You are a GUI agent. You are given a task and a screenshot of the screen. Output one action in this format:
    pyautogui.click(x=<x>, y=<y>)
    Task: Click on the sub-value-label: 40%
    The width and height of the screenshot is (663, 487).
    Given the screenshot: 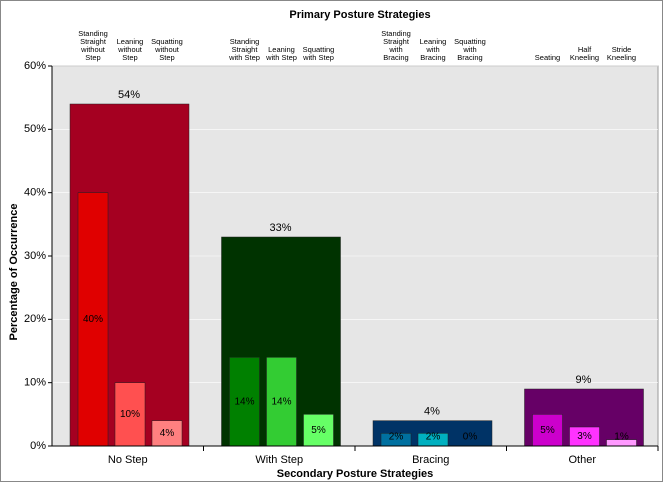 What is the action you would take?
    pyautogui.click(x=93, y=319)
    